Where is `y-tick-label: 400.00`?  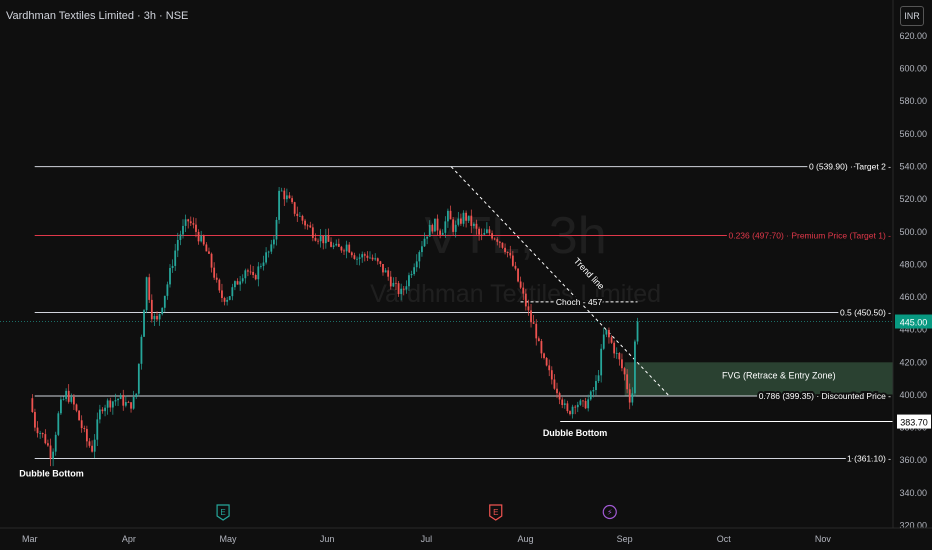
y-tick-label: 400.00 is located at coordinates (913, 395).